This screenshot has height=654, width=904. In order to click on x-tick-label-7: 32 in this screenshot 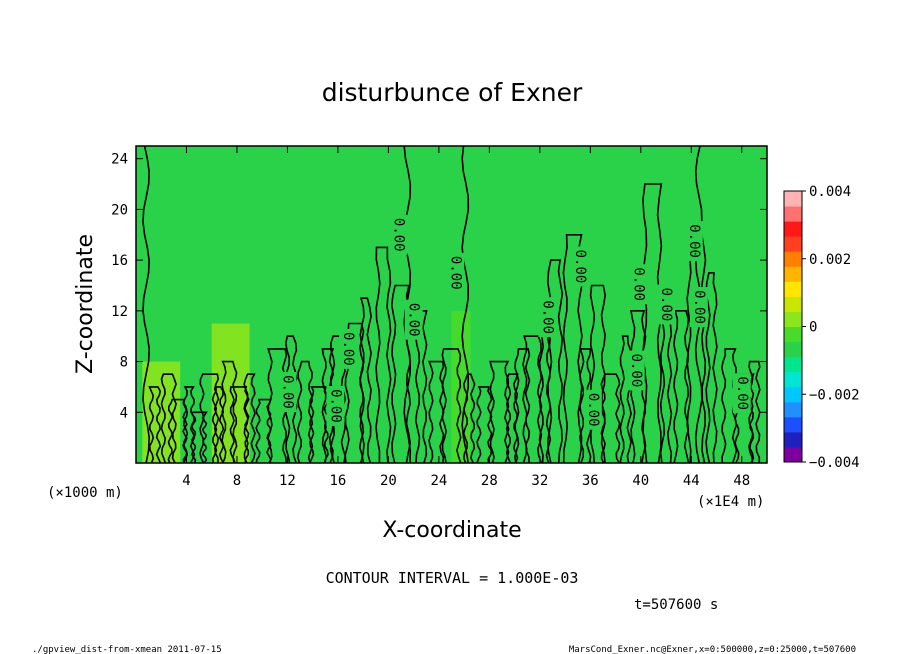, I will do `click(539, 481)`.